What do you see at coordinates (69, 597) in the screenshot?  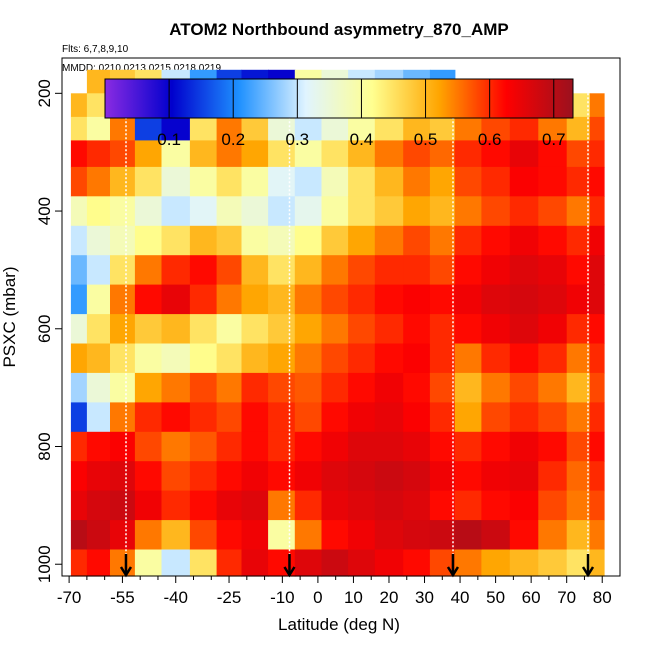 I see `x-tick-label: -70` at bounding box center [69, 597].